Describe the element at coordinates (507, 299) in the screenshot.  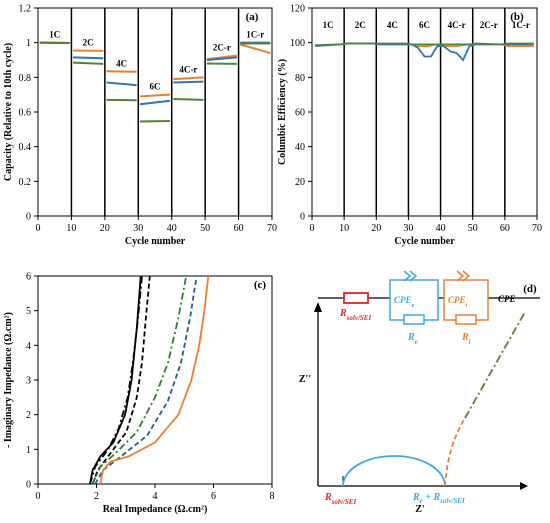
I see `label-cpe: CPE` at that location.